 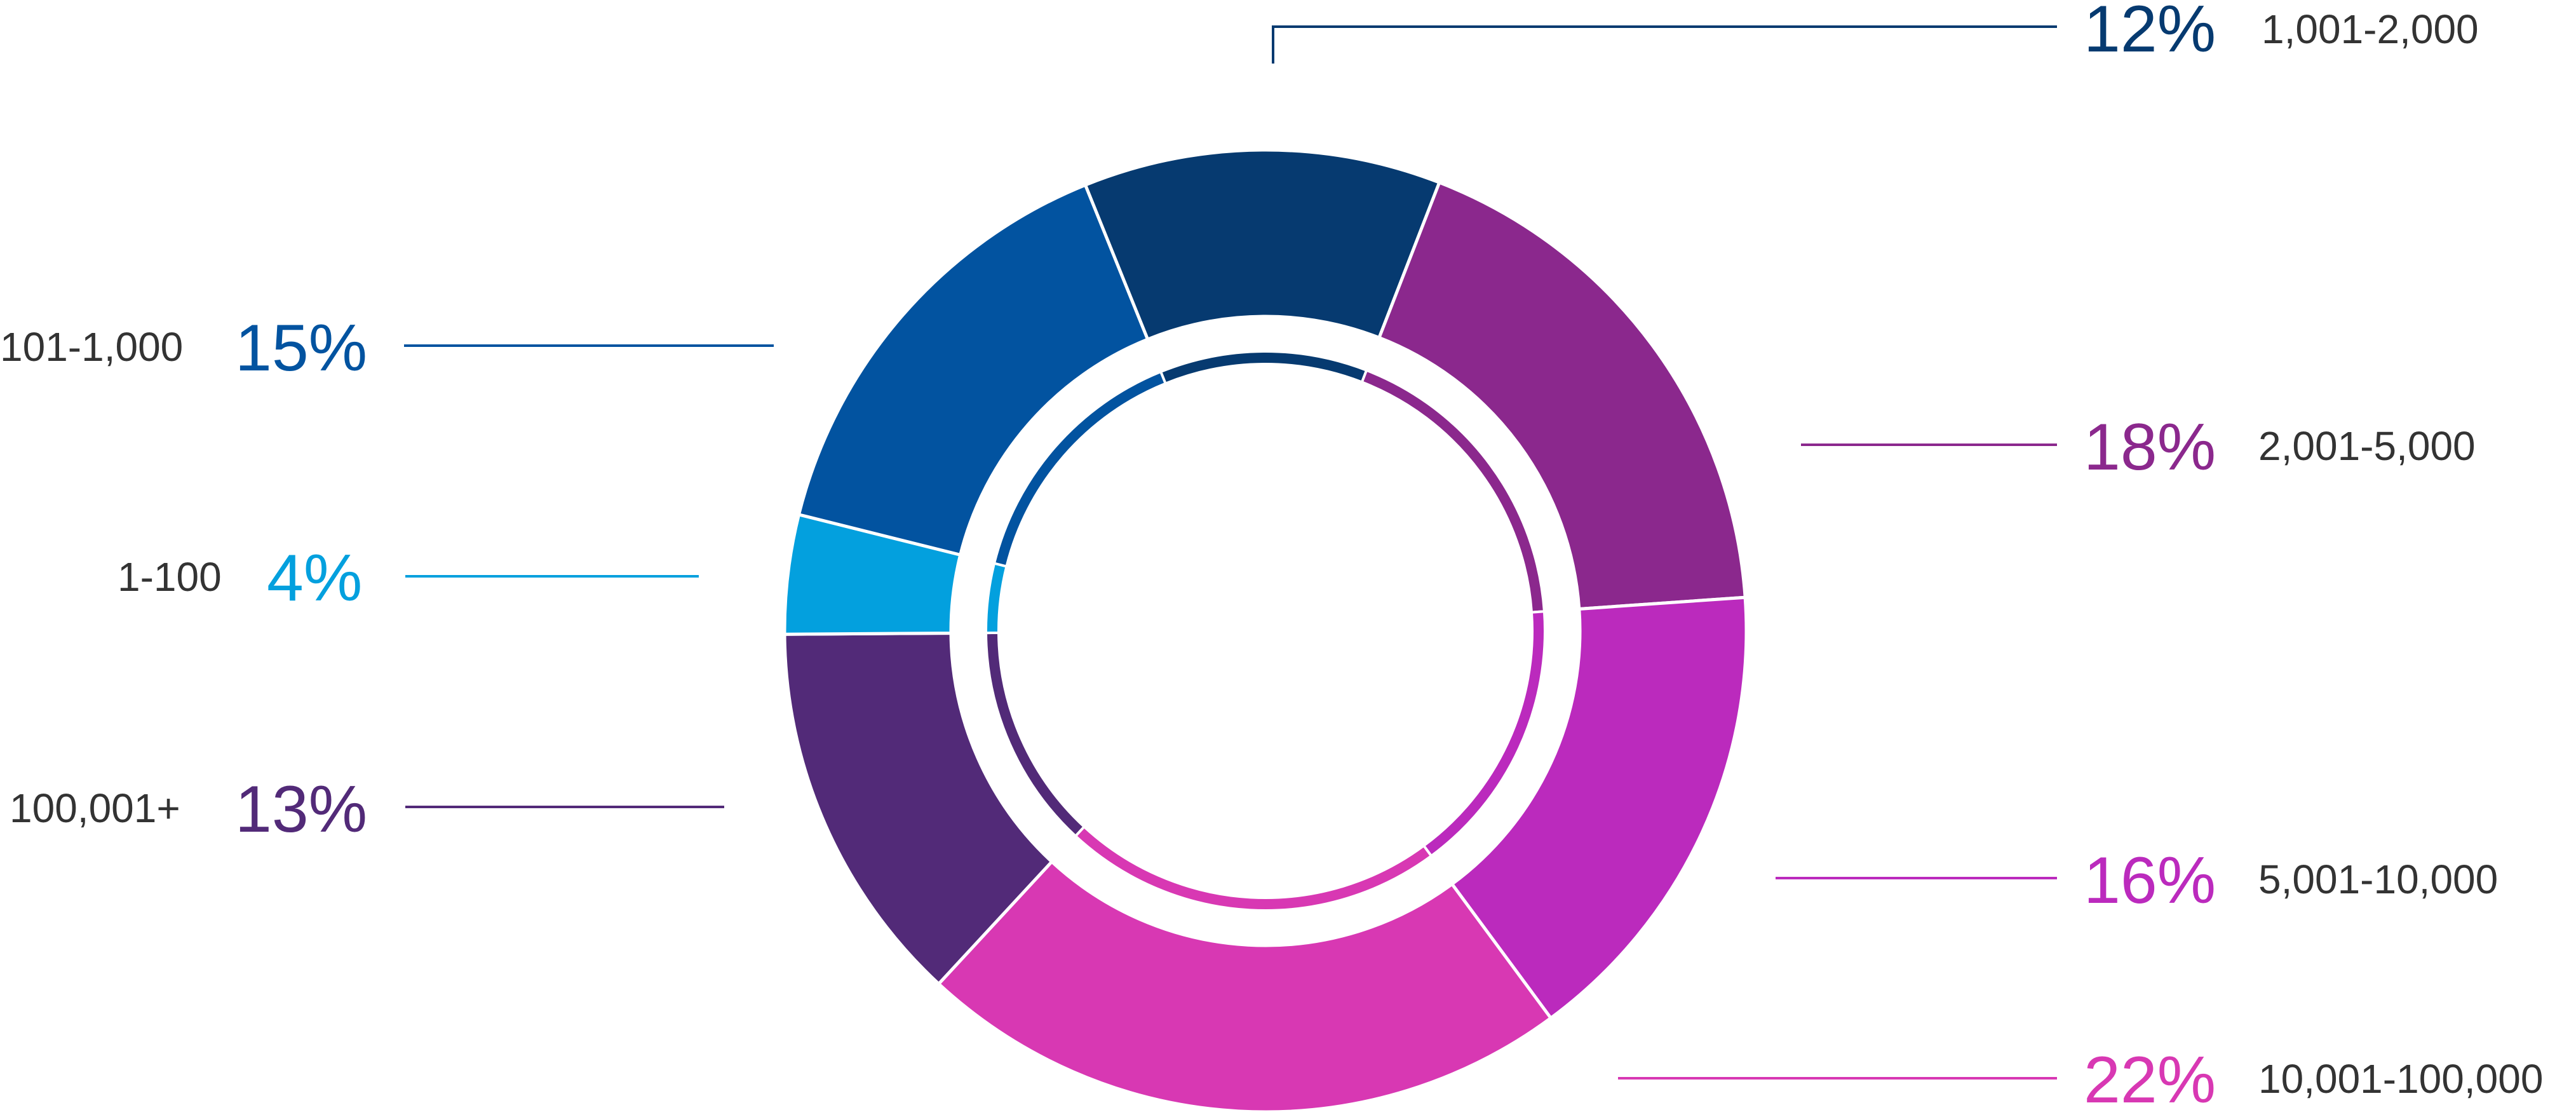 I want to click on pct-label-10001-100000: 22%, so click(x=2150, y=1080).